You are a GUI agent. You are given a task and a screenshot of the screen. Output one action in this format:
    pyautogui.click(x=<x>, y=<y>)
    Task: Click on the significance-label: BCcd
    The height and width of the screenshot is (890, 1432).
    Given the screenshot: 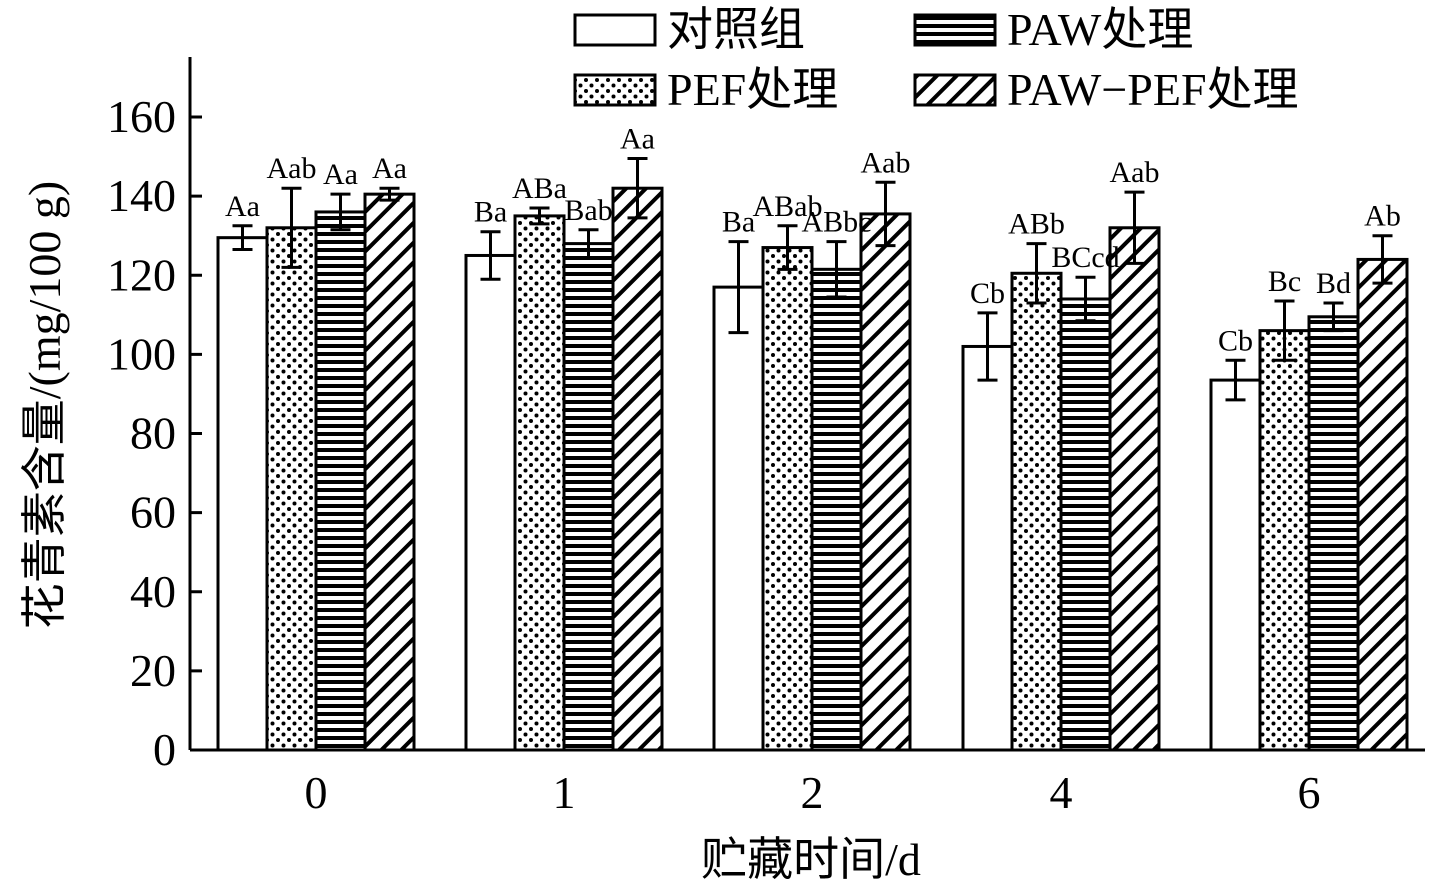 What is the action you would take?
    pyautogui.click(x=1085, y=257)
    